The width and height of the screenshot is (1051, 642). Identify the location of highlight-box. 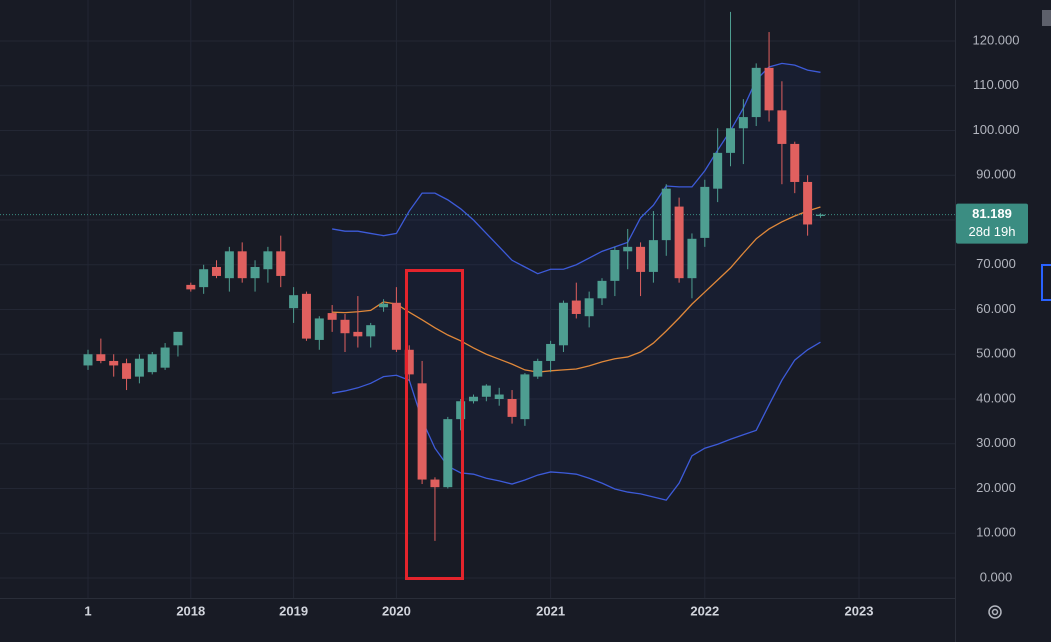
(434, 424).